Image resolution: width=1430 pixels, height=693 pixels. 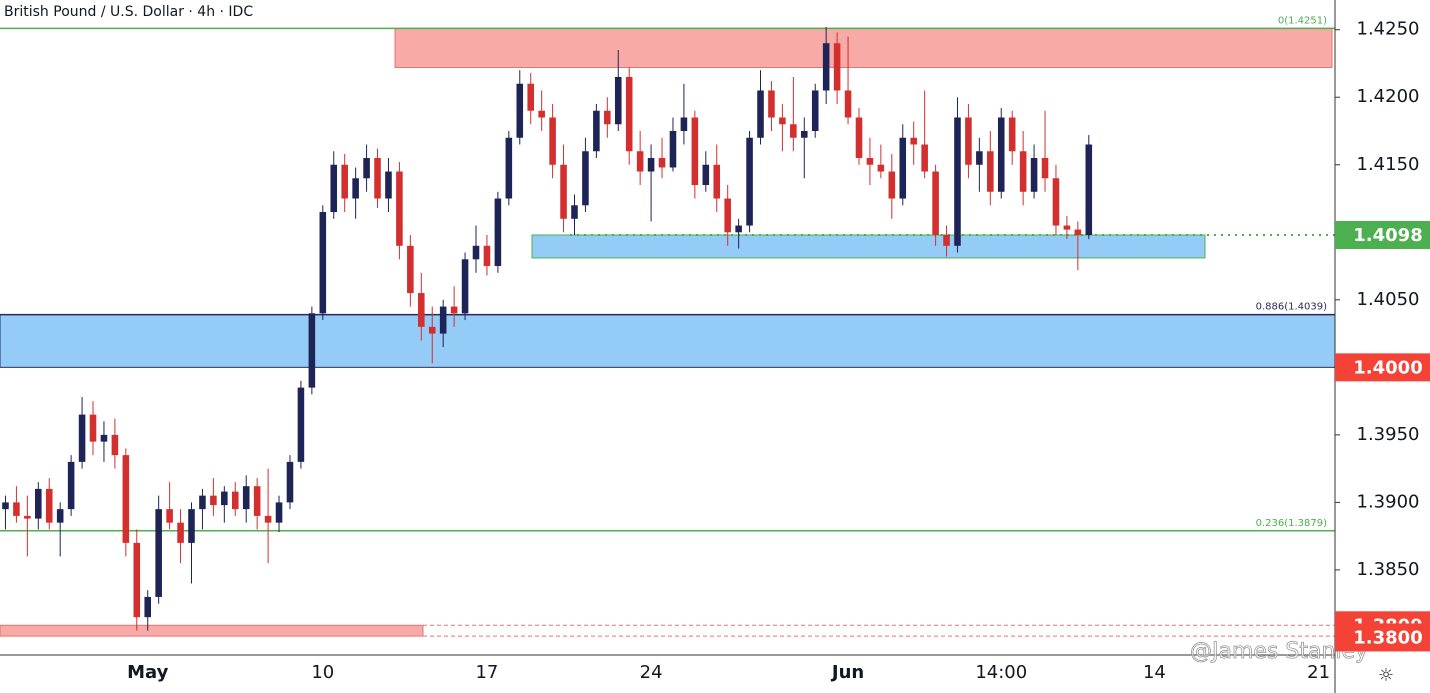 I want to click on fib-label: 0.236(1.3879), so click(x=1292, y=523).